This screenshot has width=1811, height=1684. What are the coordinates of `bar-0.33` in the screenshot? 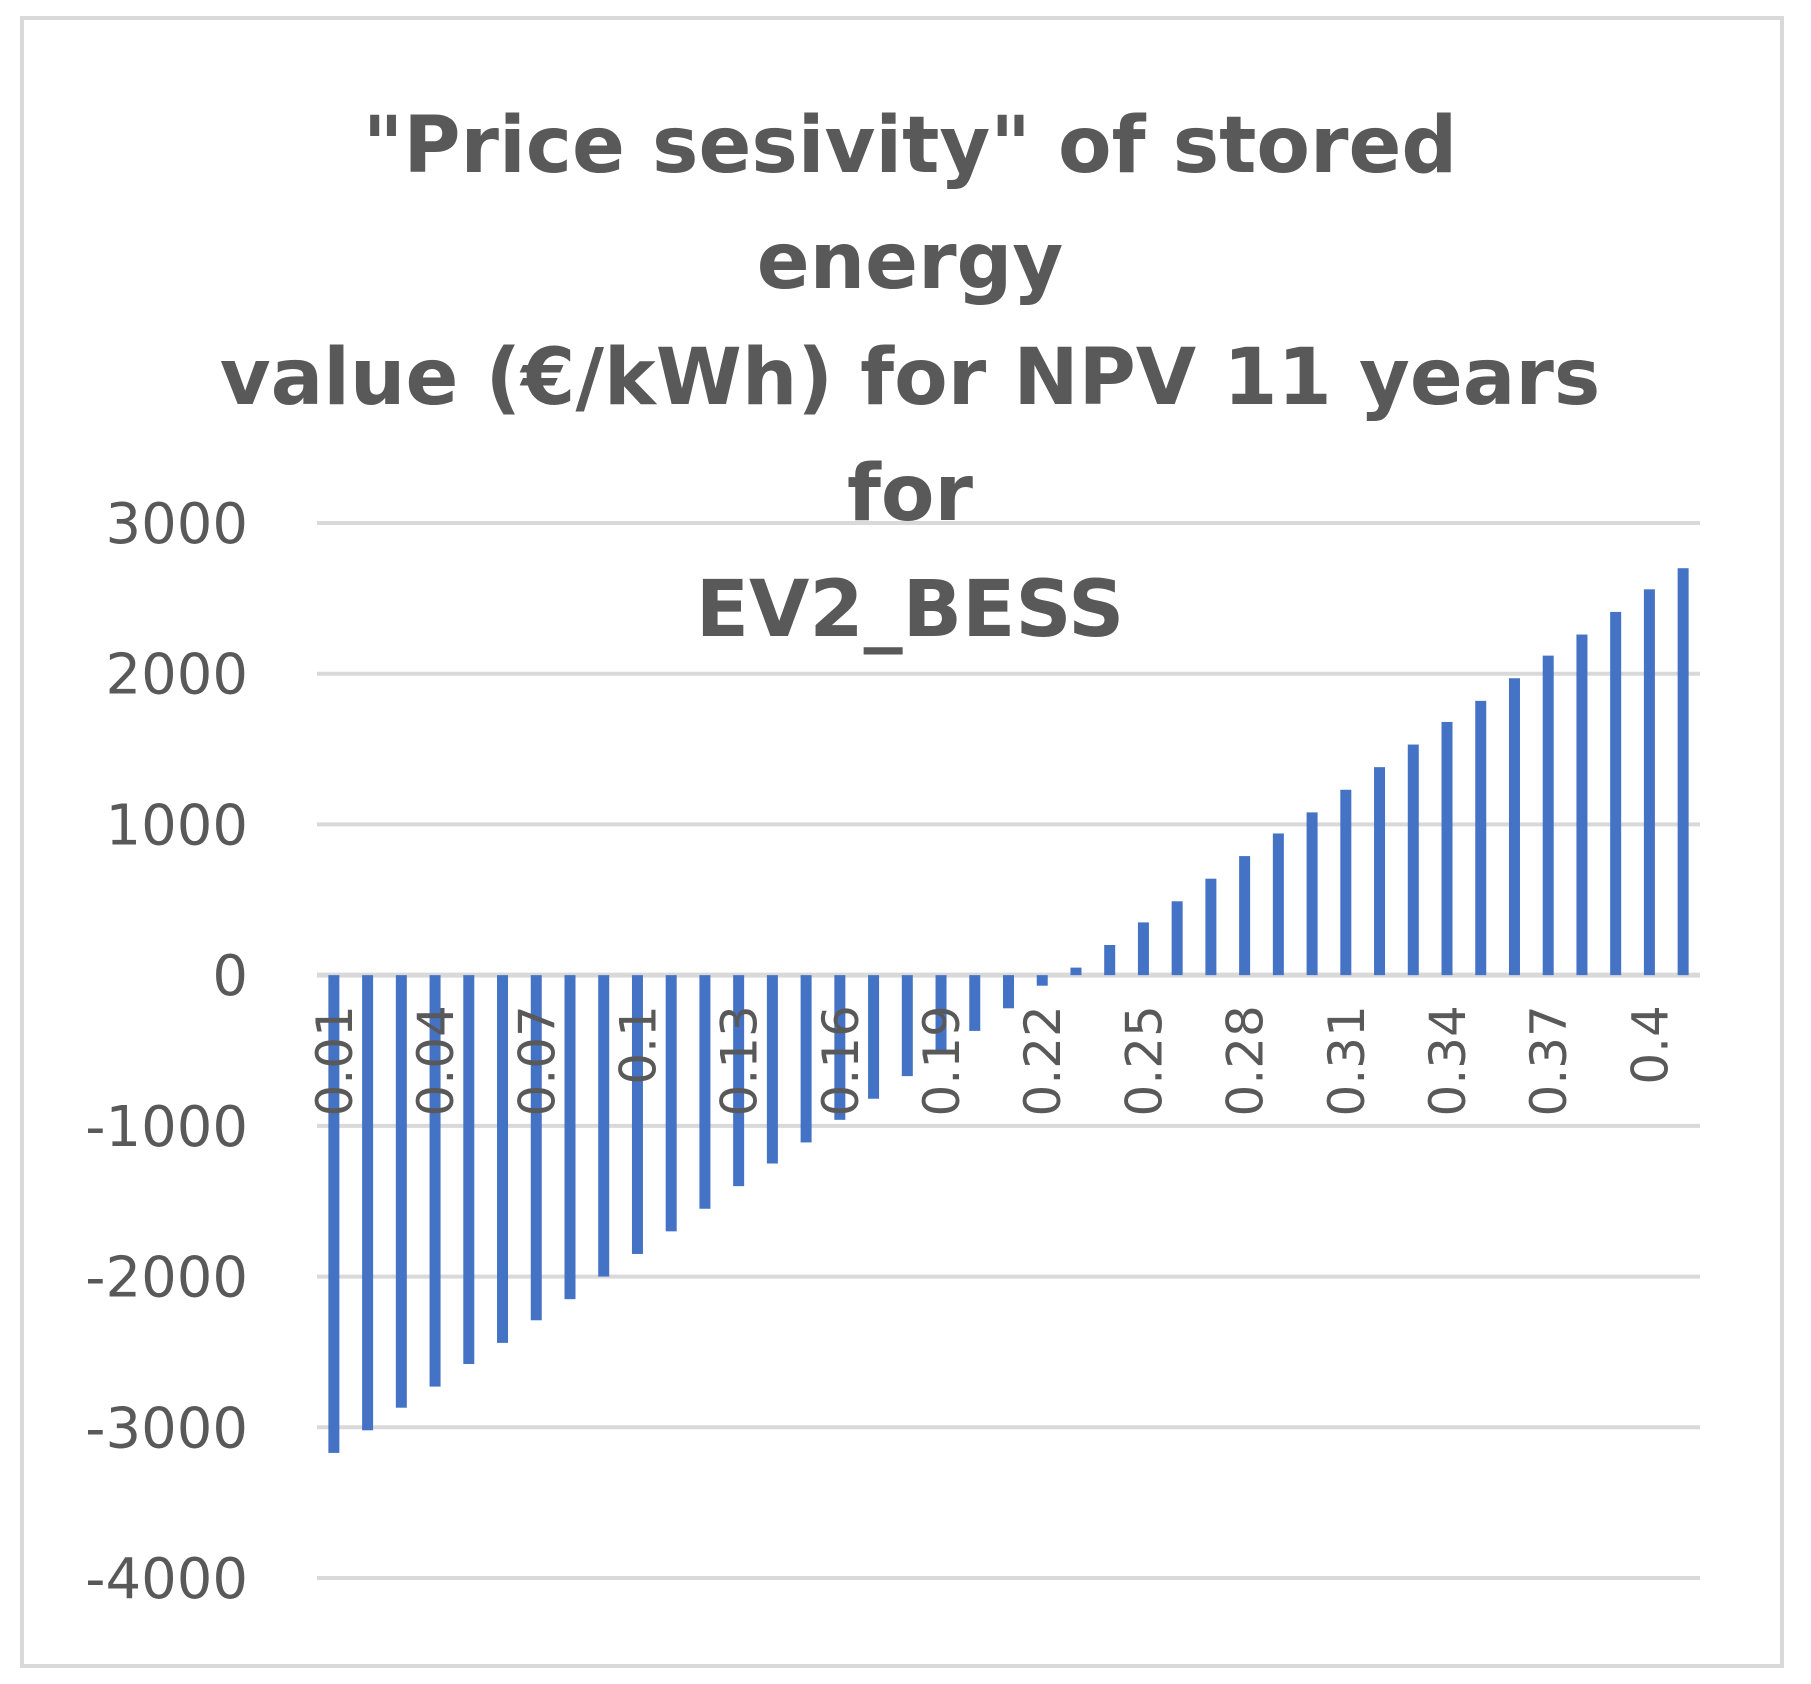 It's located at (1413, 860).